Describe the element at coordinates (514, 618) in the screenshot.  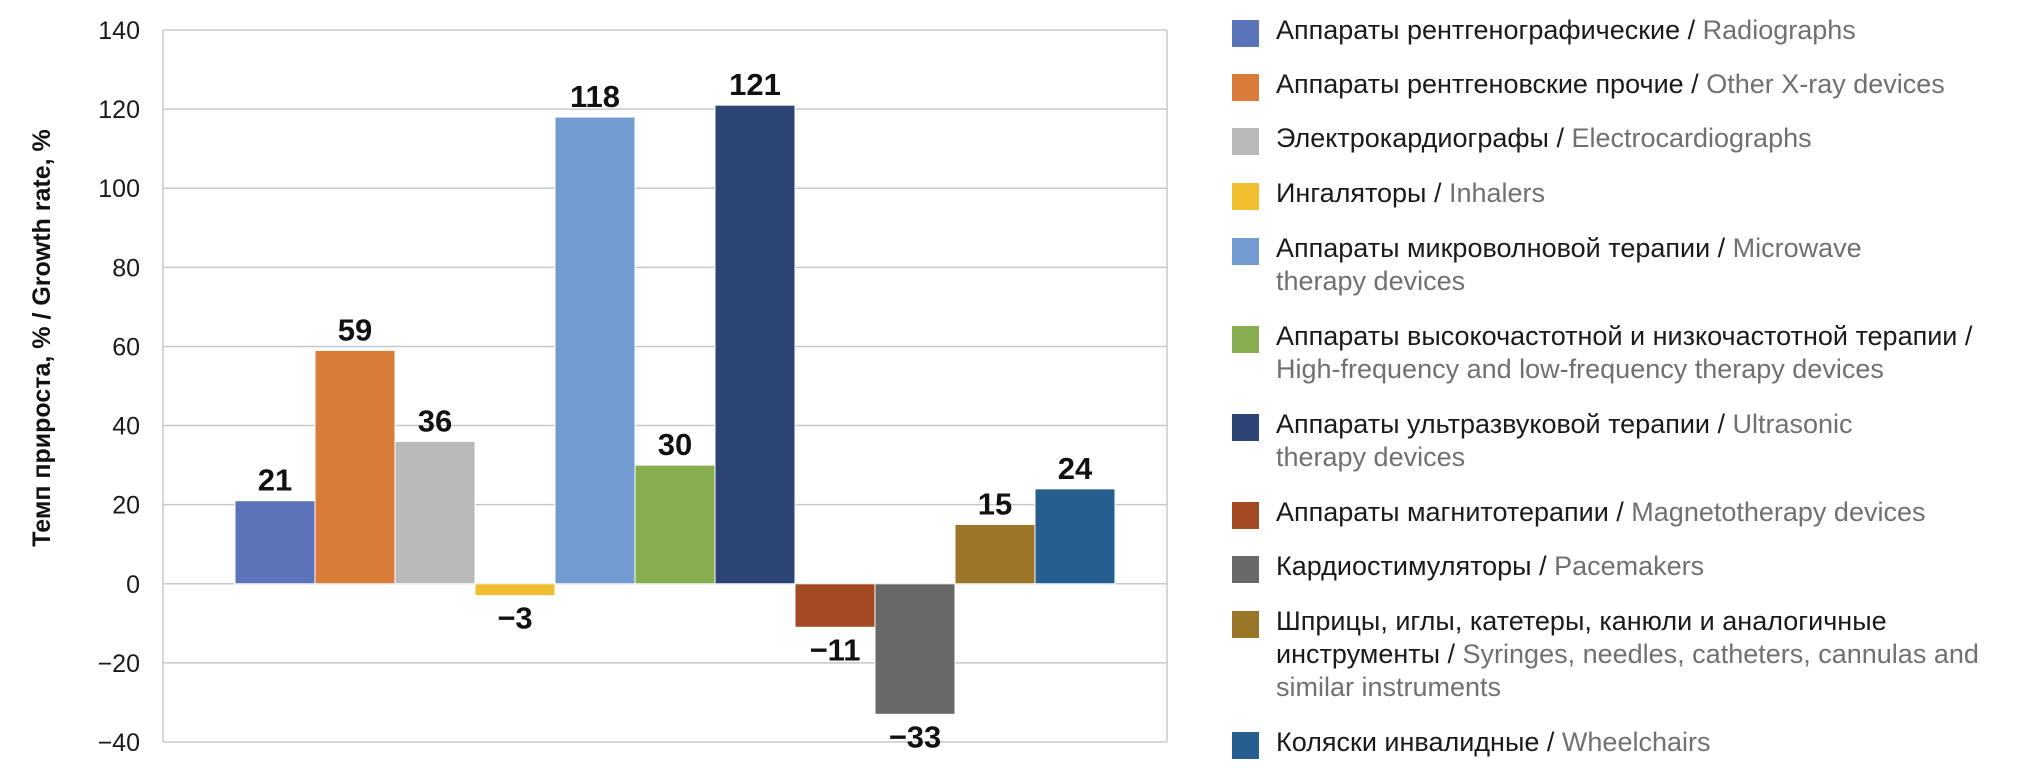
I see `data-label: −3` at that location.